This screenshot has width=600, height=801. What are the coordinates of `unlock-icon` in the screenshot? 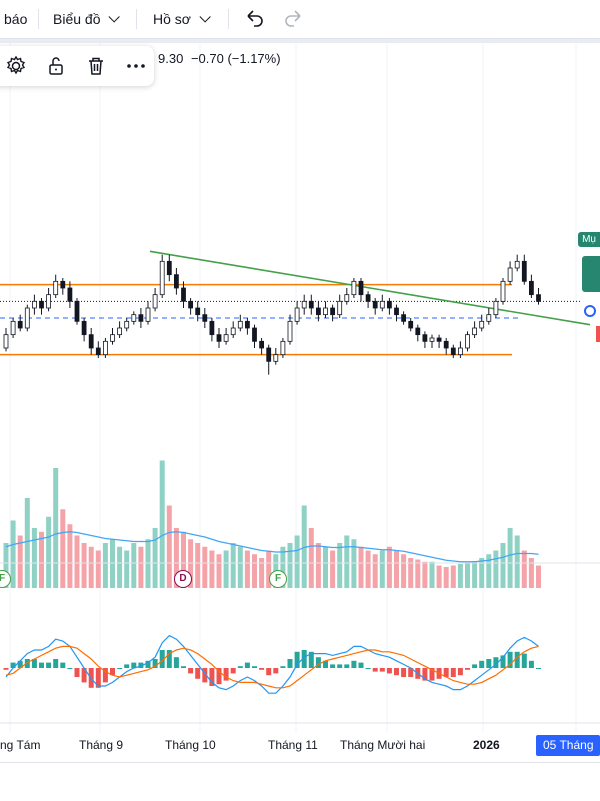 It's located at (56, 66).